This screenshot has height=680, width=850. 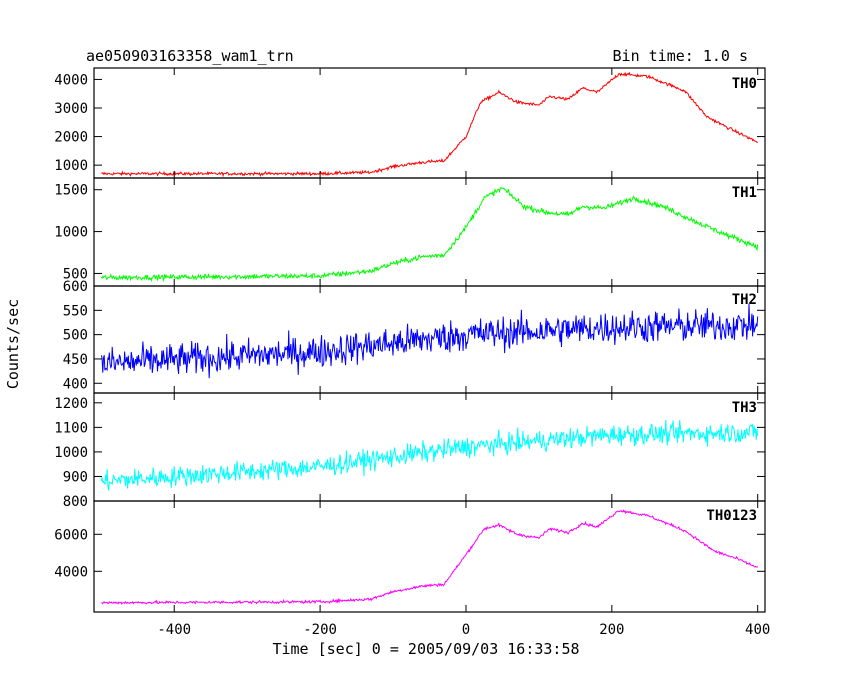 I want to click on x-axis: -400 -200 0 200 400, so click(x=463, y=630).